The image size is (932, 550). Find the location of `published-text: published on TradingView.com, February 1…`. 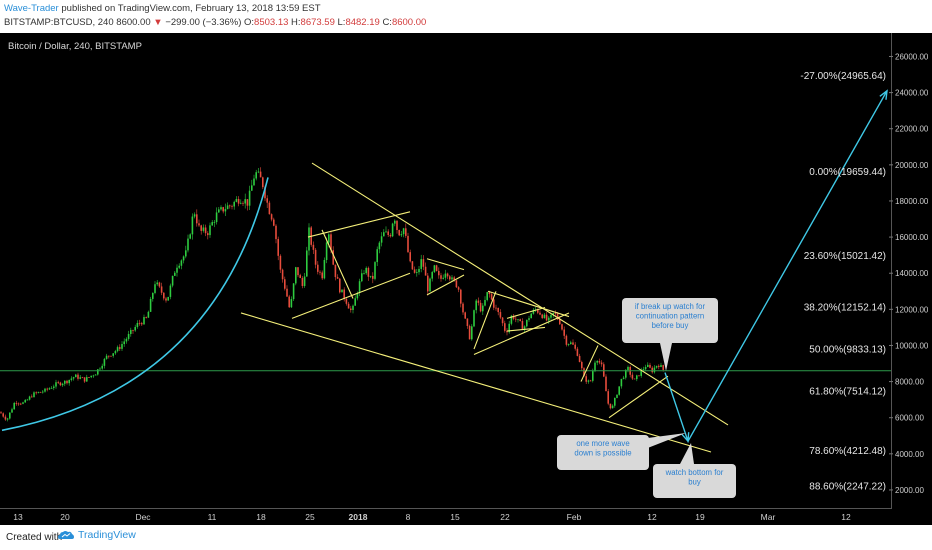

published-text: published on TradingView.com, February 1… is located at coordinates (189, 8).